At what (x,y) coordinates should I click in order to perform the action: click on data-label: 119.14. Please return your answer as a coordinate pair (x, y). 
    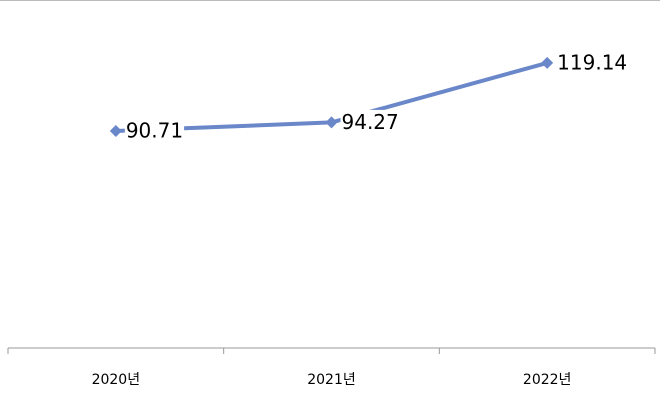
    Looking at the image, I should click on (592, 62).